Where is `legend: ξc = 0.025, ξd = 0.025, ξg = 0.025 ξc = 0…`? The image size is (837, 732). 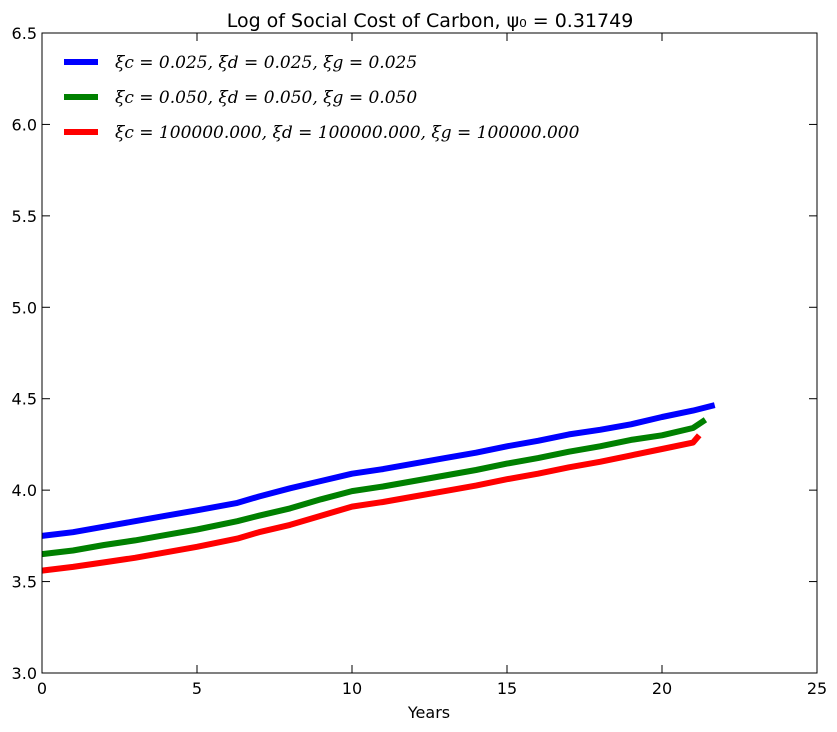
legend: ξc = 0.025, ξd = 0.025, ξg = 0.025 ξc = 0… is located at coordinates (322, 98).